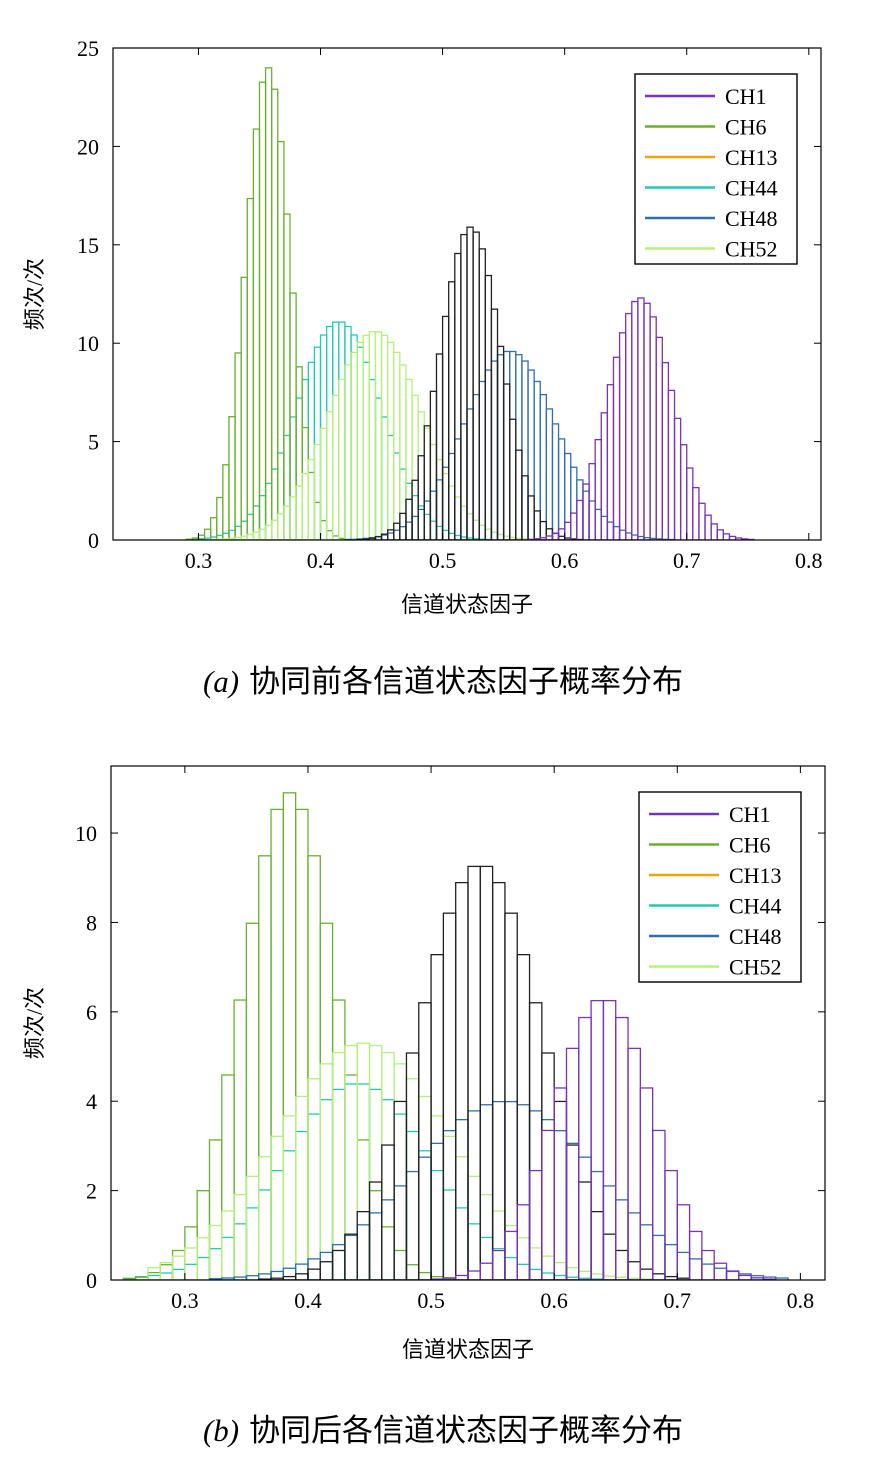 Image resolution: width=886 pixels, height=1470 pixels. What do you see at coordinates (221, 1430) in the screenshot?
I see `caption-b-tag: (b)` at bounding box center [221, 1430].